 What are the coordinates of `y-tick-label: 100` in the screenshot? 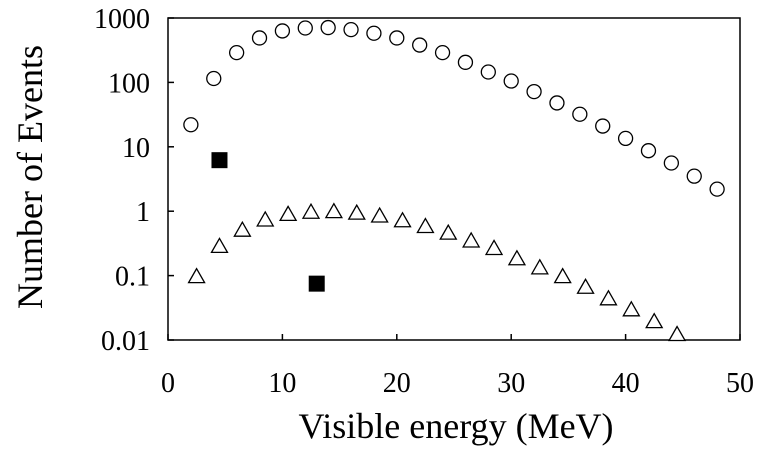 It's located at (129, 83).